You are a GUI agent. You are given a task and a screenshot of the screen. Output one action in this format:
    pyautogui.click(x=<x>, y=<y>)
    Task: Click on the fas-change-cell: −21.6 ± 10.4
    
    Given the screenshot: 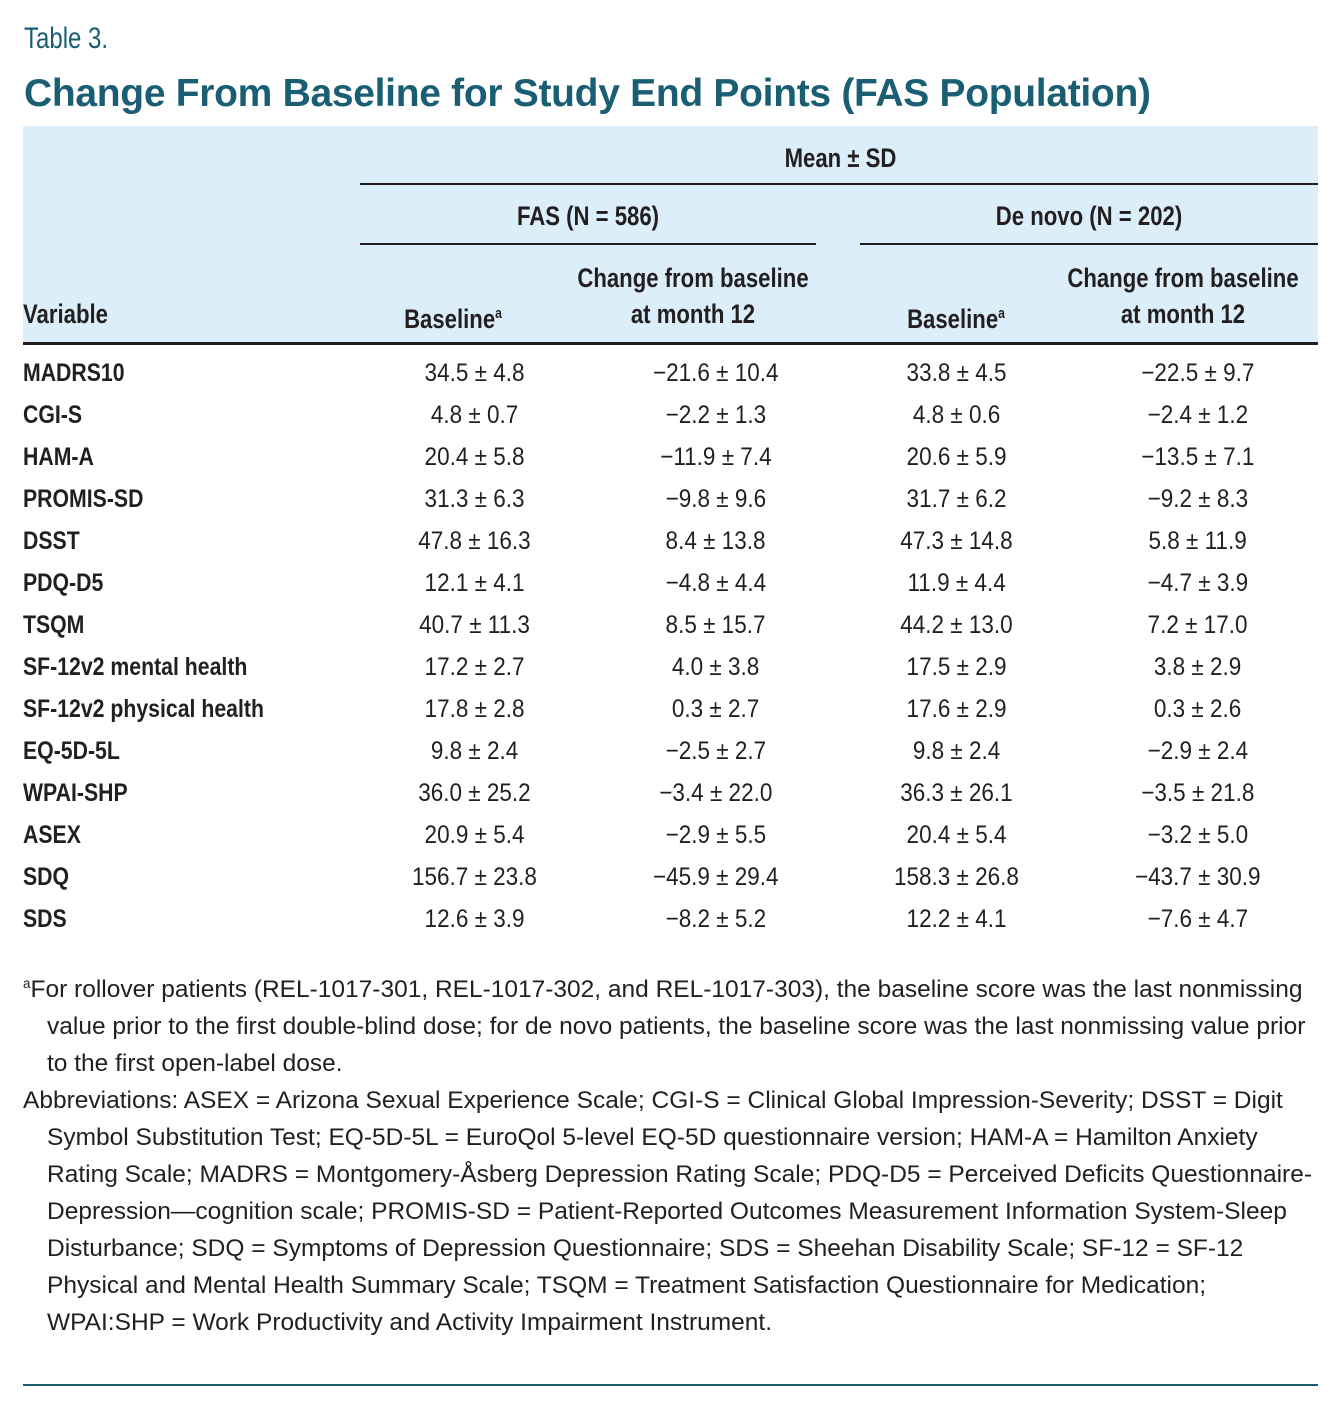 What is the action you would take?
    pyautogui.click(x=715, y=373)
    